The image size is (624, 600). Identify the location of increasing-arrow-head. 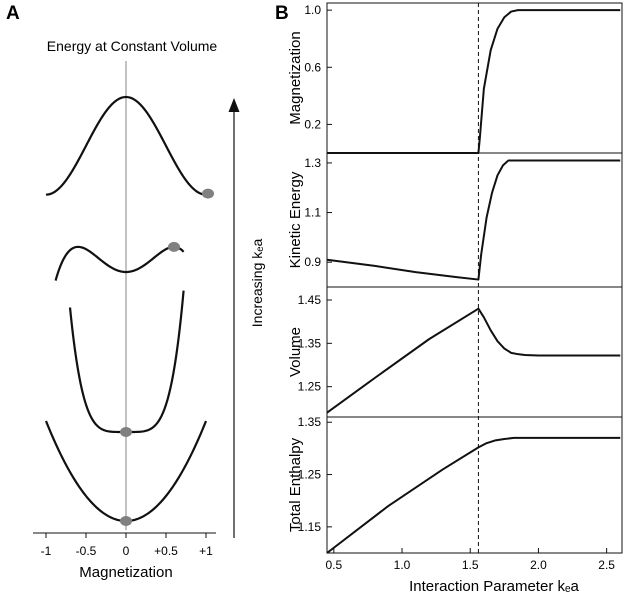
(234, 105).